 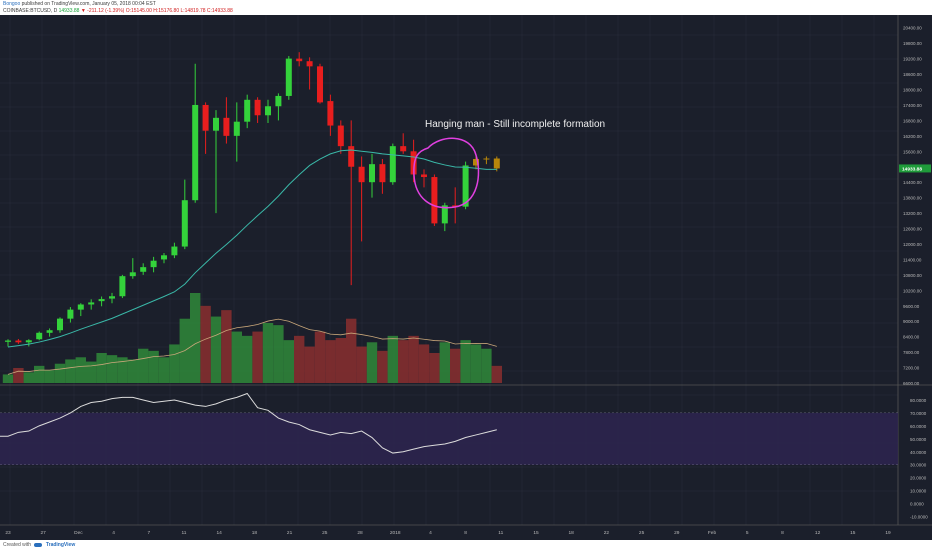 I want to click on footer: Created with TradingView, so click(x=39, y=545).